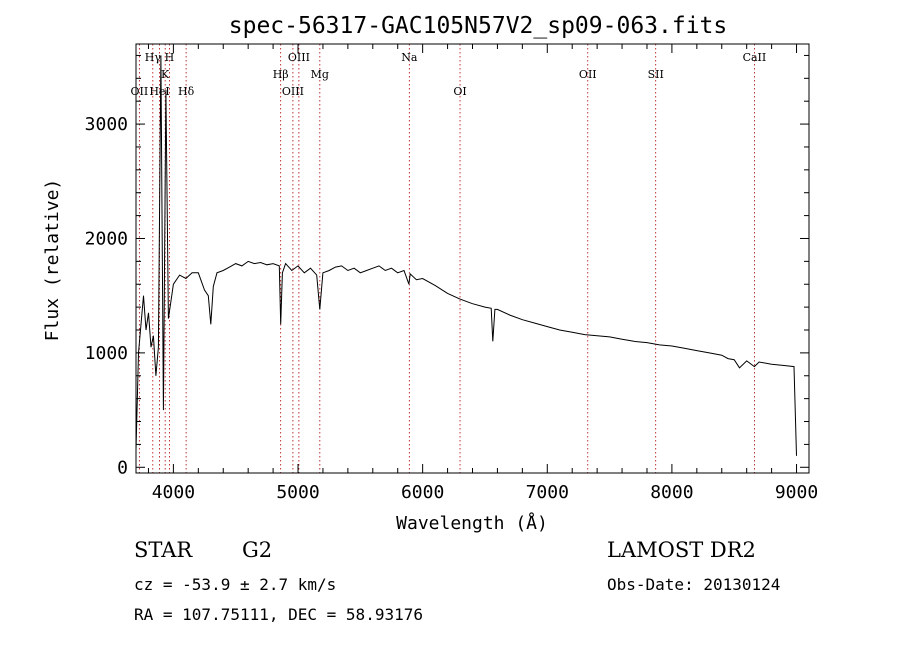 The image size is (900, 649). I want to click on y-axis-label: Flux (relative), so click(52, 260).